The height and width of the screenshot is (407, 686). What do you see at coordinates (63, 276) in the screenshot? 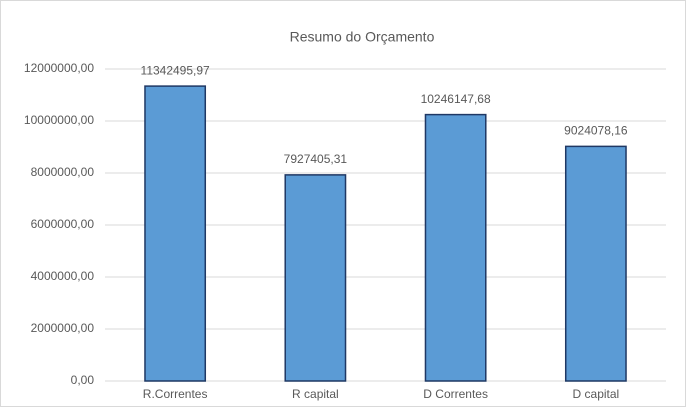
I see `y-tick-label: 4000000,00` at bounding box center [63, 276].